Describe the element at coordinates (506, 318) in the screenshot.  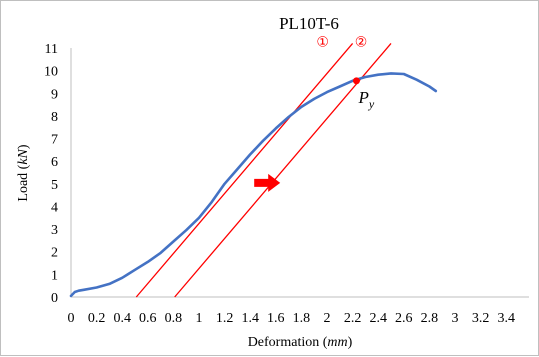
I see `x-tick-label: 3.4` at that location.